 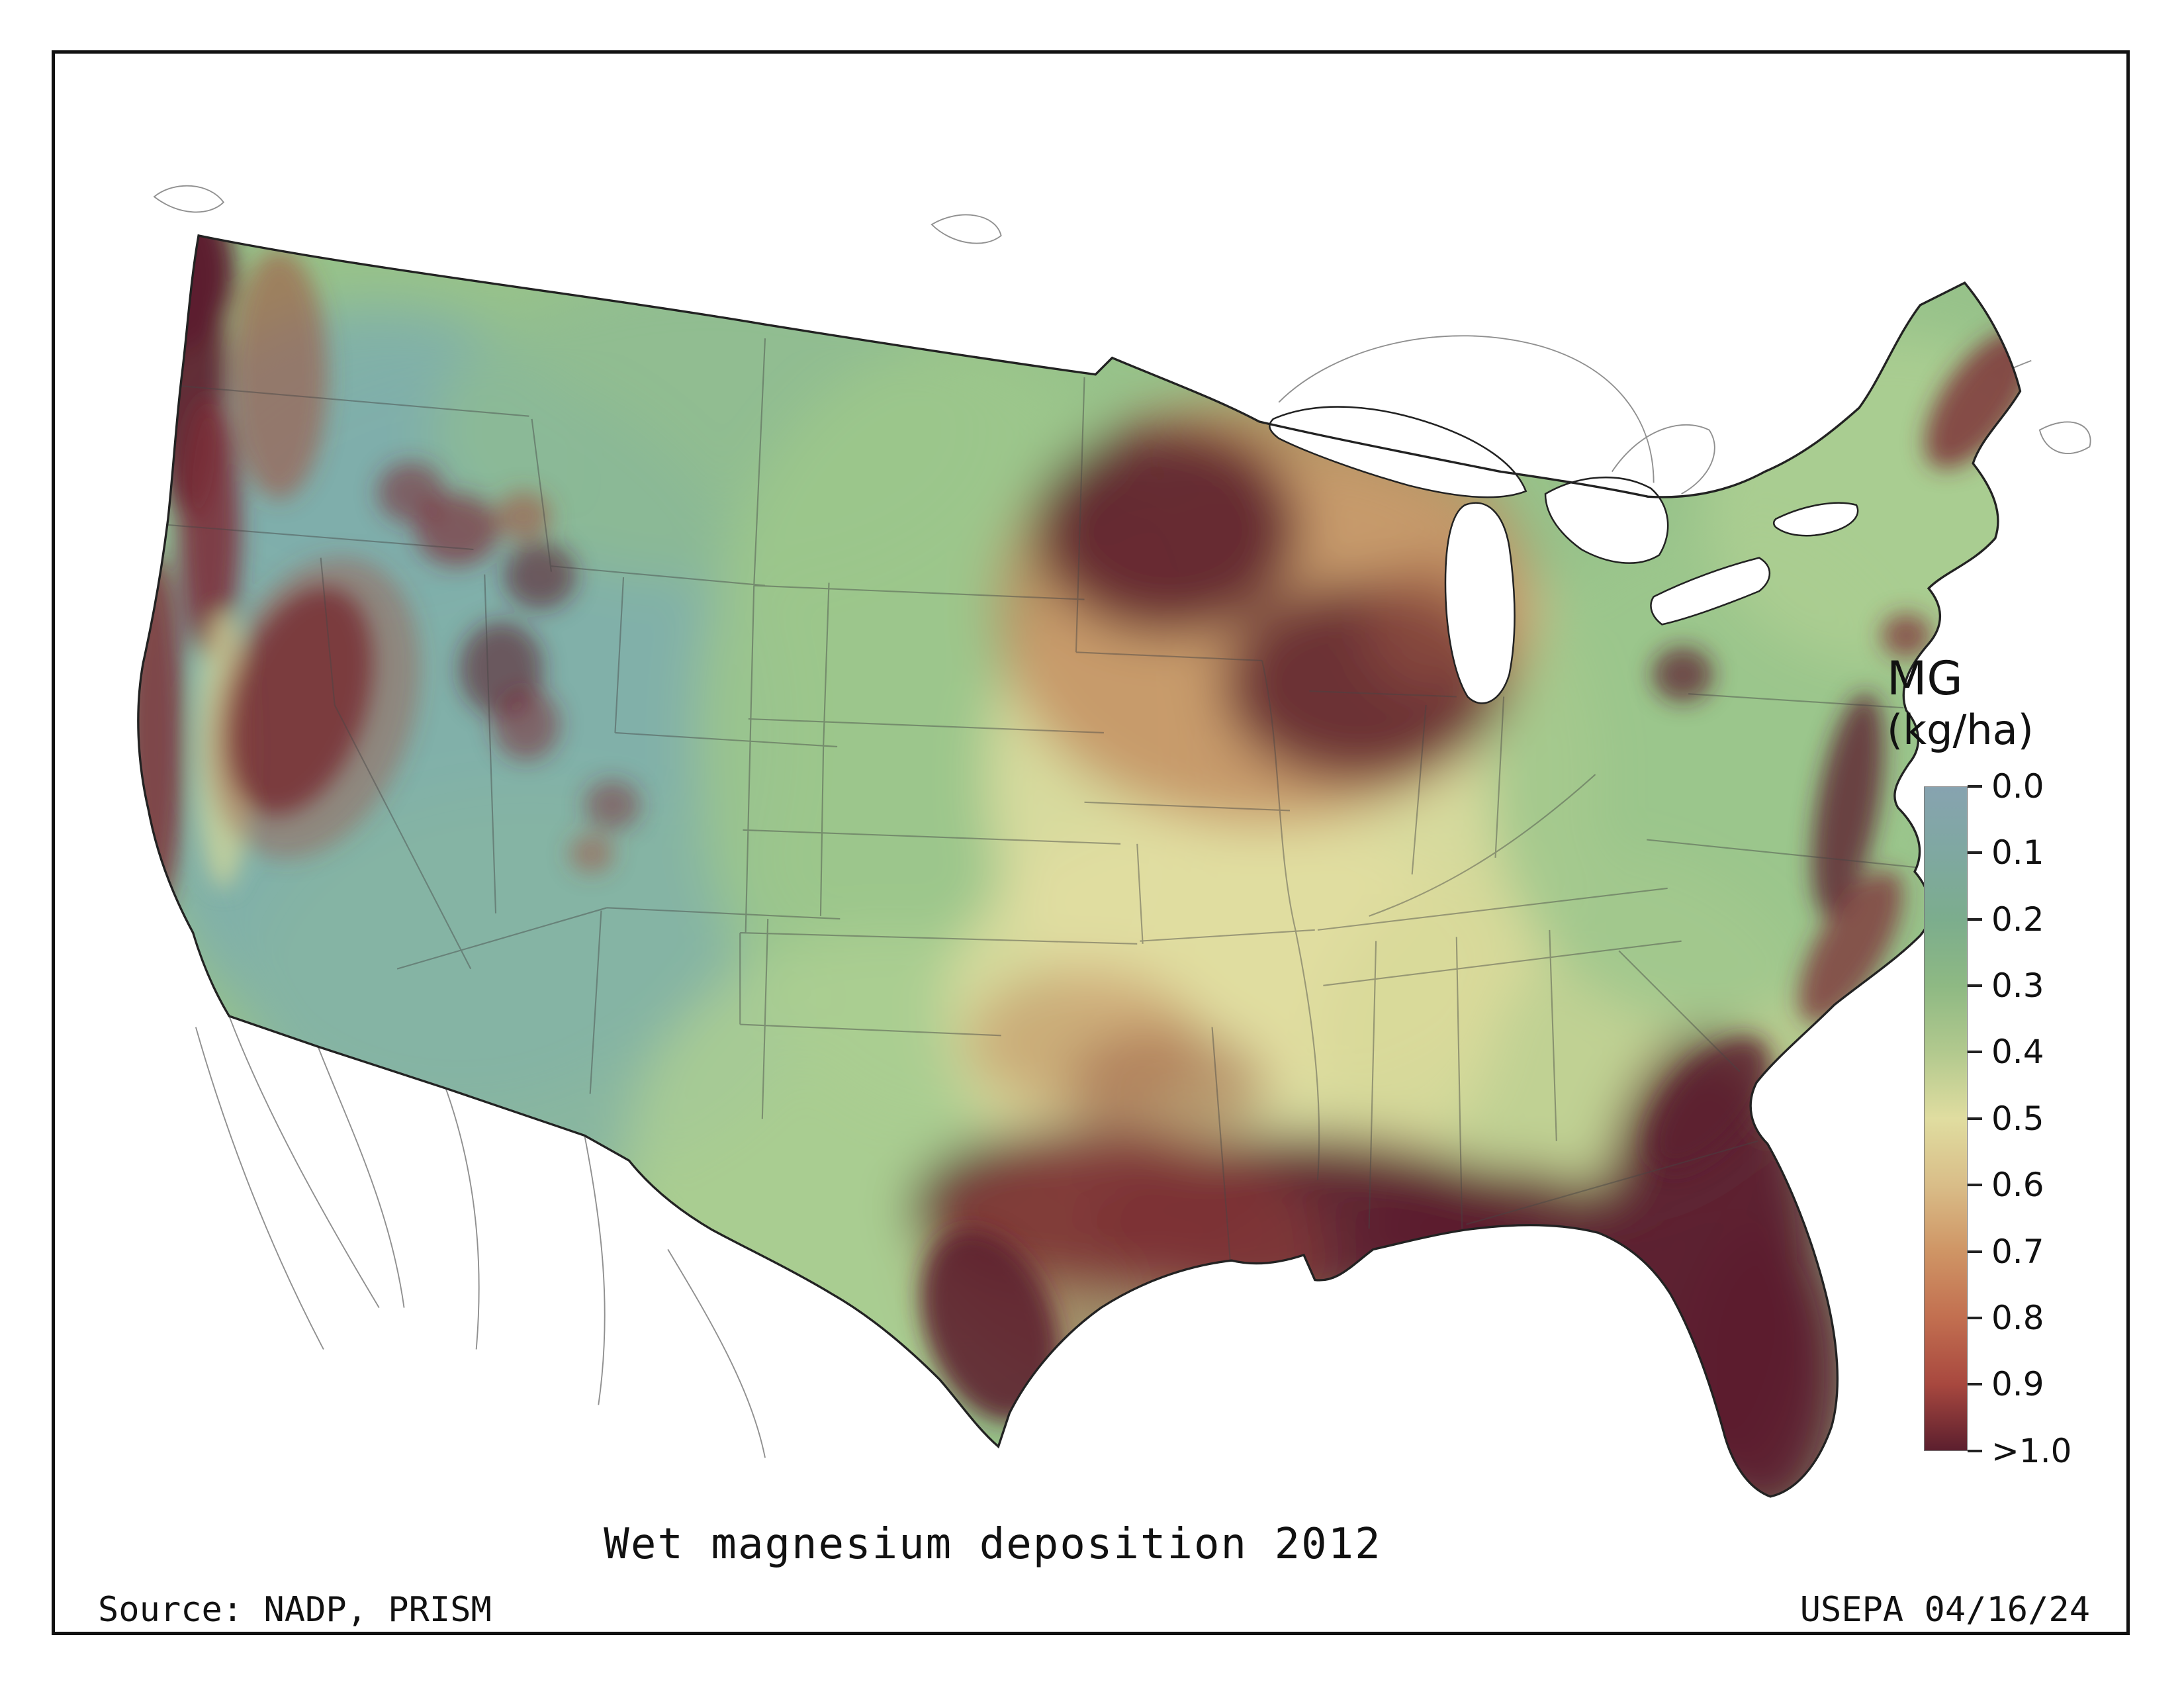 I want to click on tick-label: >1.0, so click(x=2031, y=1450).